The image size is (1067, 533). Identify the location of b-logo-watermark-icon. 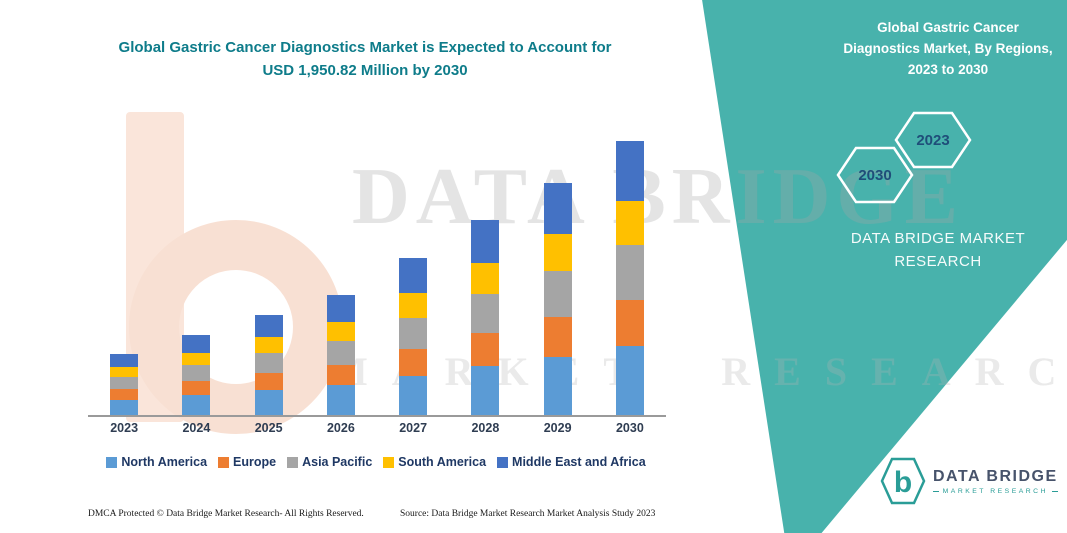
(234, 273).